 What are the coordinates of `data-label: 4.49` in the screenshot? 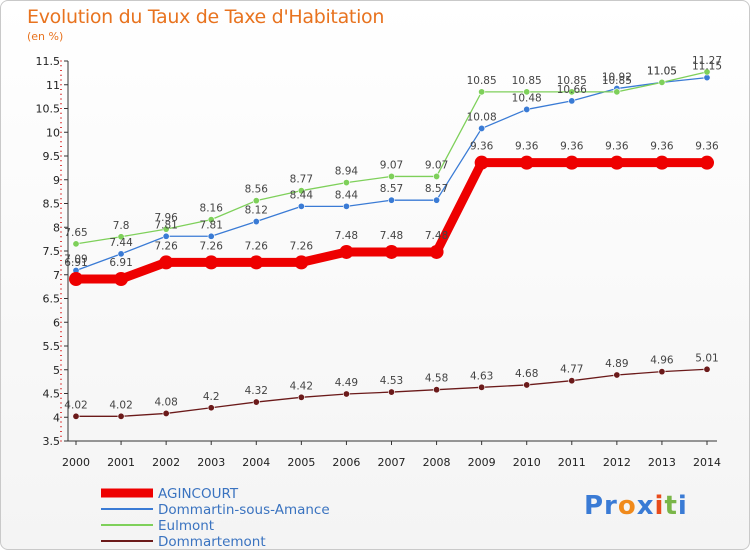 It's located at (346, 383).